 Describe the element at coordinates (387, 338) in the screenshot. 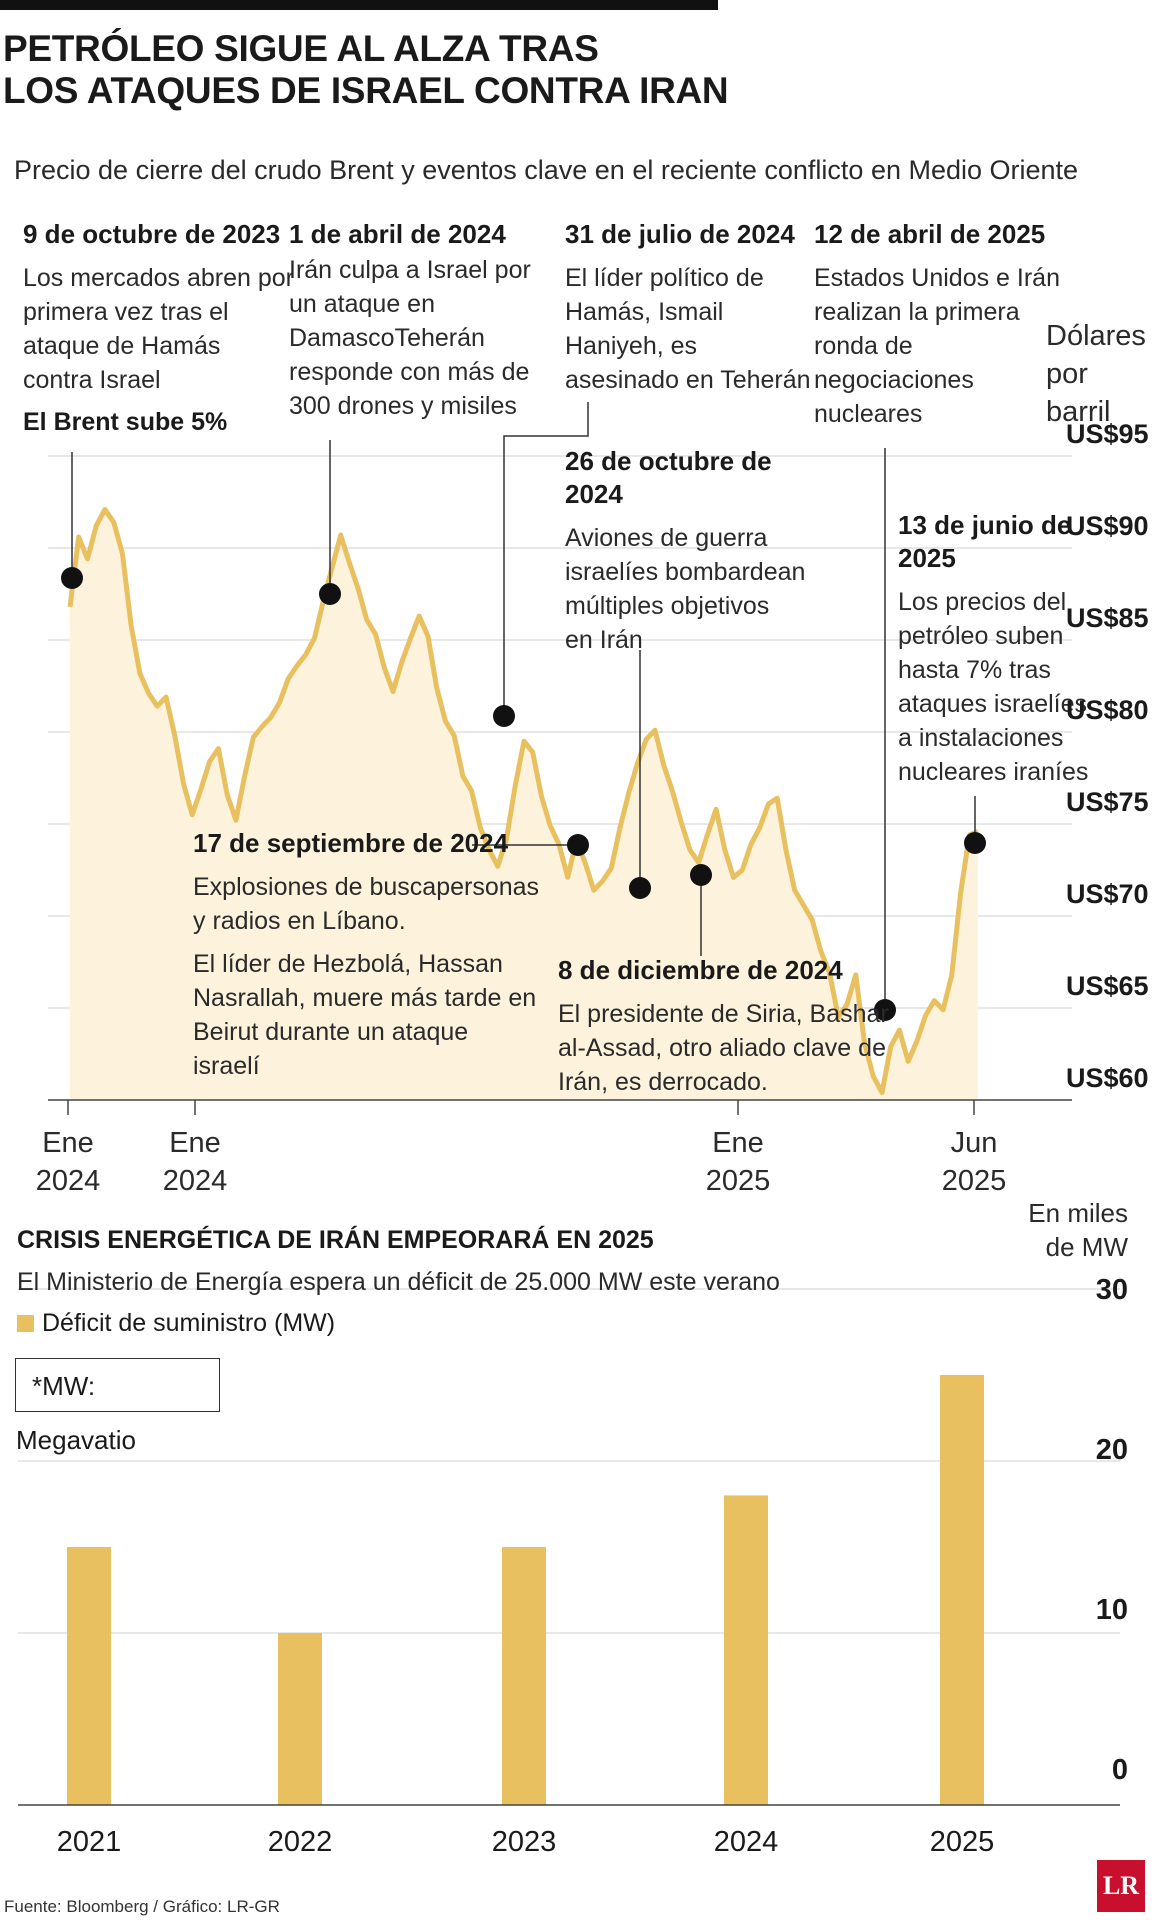

I see `event-line: DamascoTeherán` at that location.